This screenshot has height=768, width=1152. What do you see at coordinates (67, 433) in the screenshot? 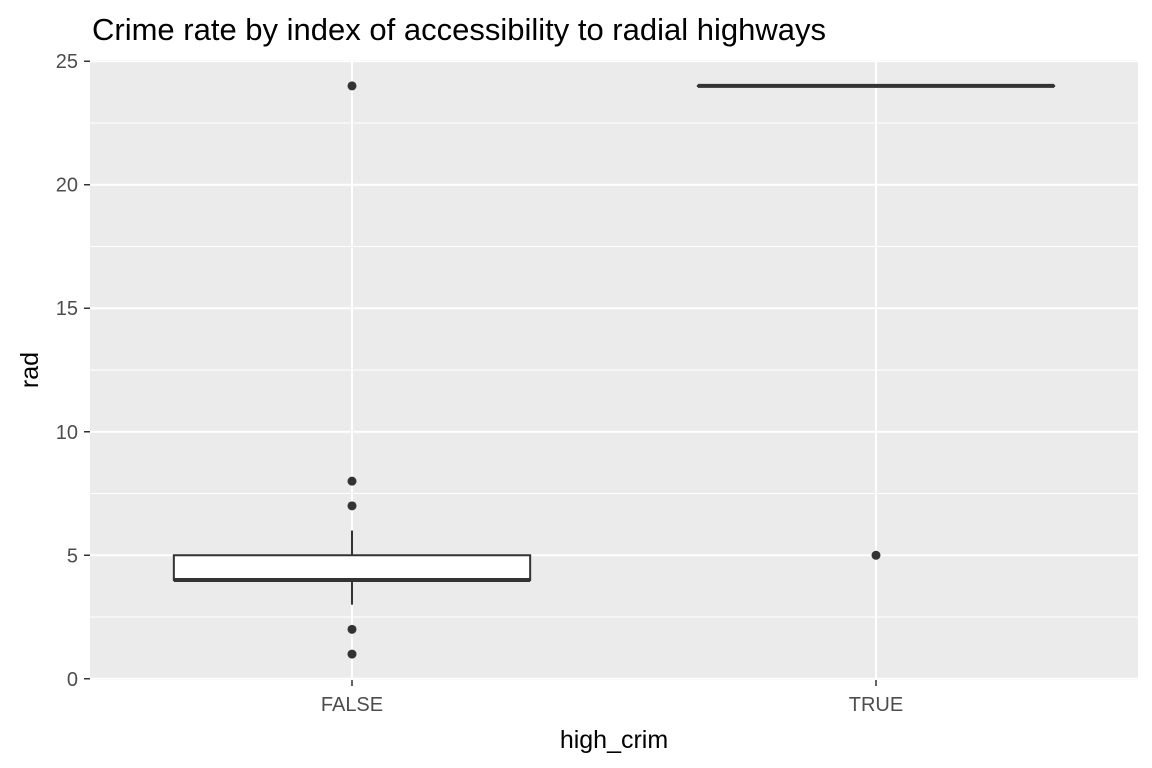
I see `y-tick-label-10: 10` at bounding box center [67, 433].